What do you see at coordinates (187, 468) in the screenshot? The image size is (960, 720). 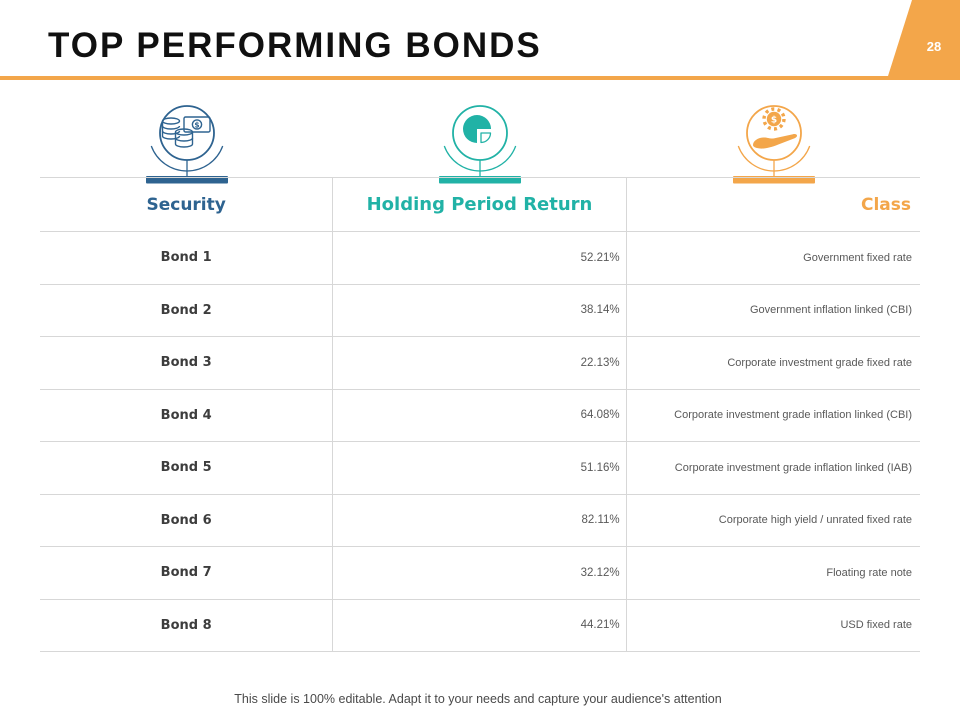 I see `security-cell: Bond 5` at bounding box center [187, 468].